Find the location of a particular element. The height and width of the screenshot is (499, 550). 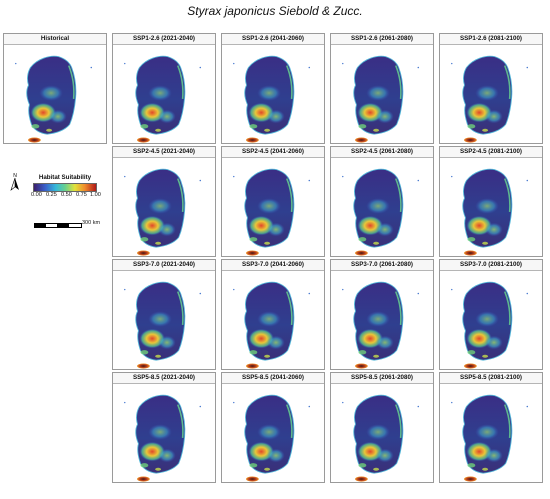

panel-title: Historical is located at coordinates (55, 39).